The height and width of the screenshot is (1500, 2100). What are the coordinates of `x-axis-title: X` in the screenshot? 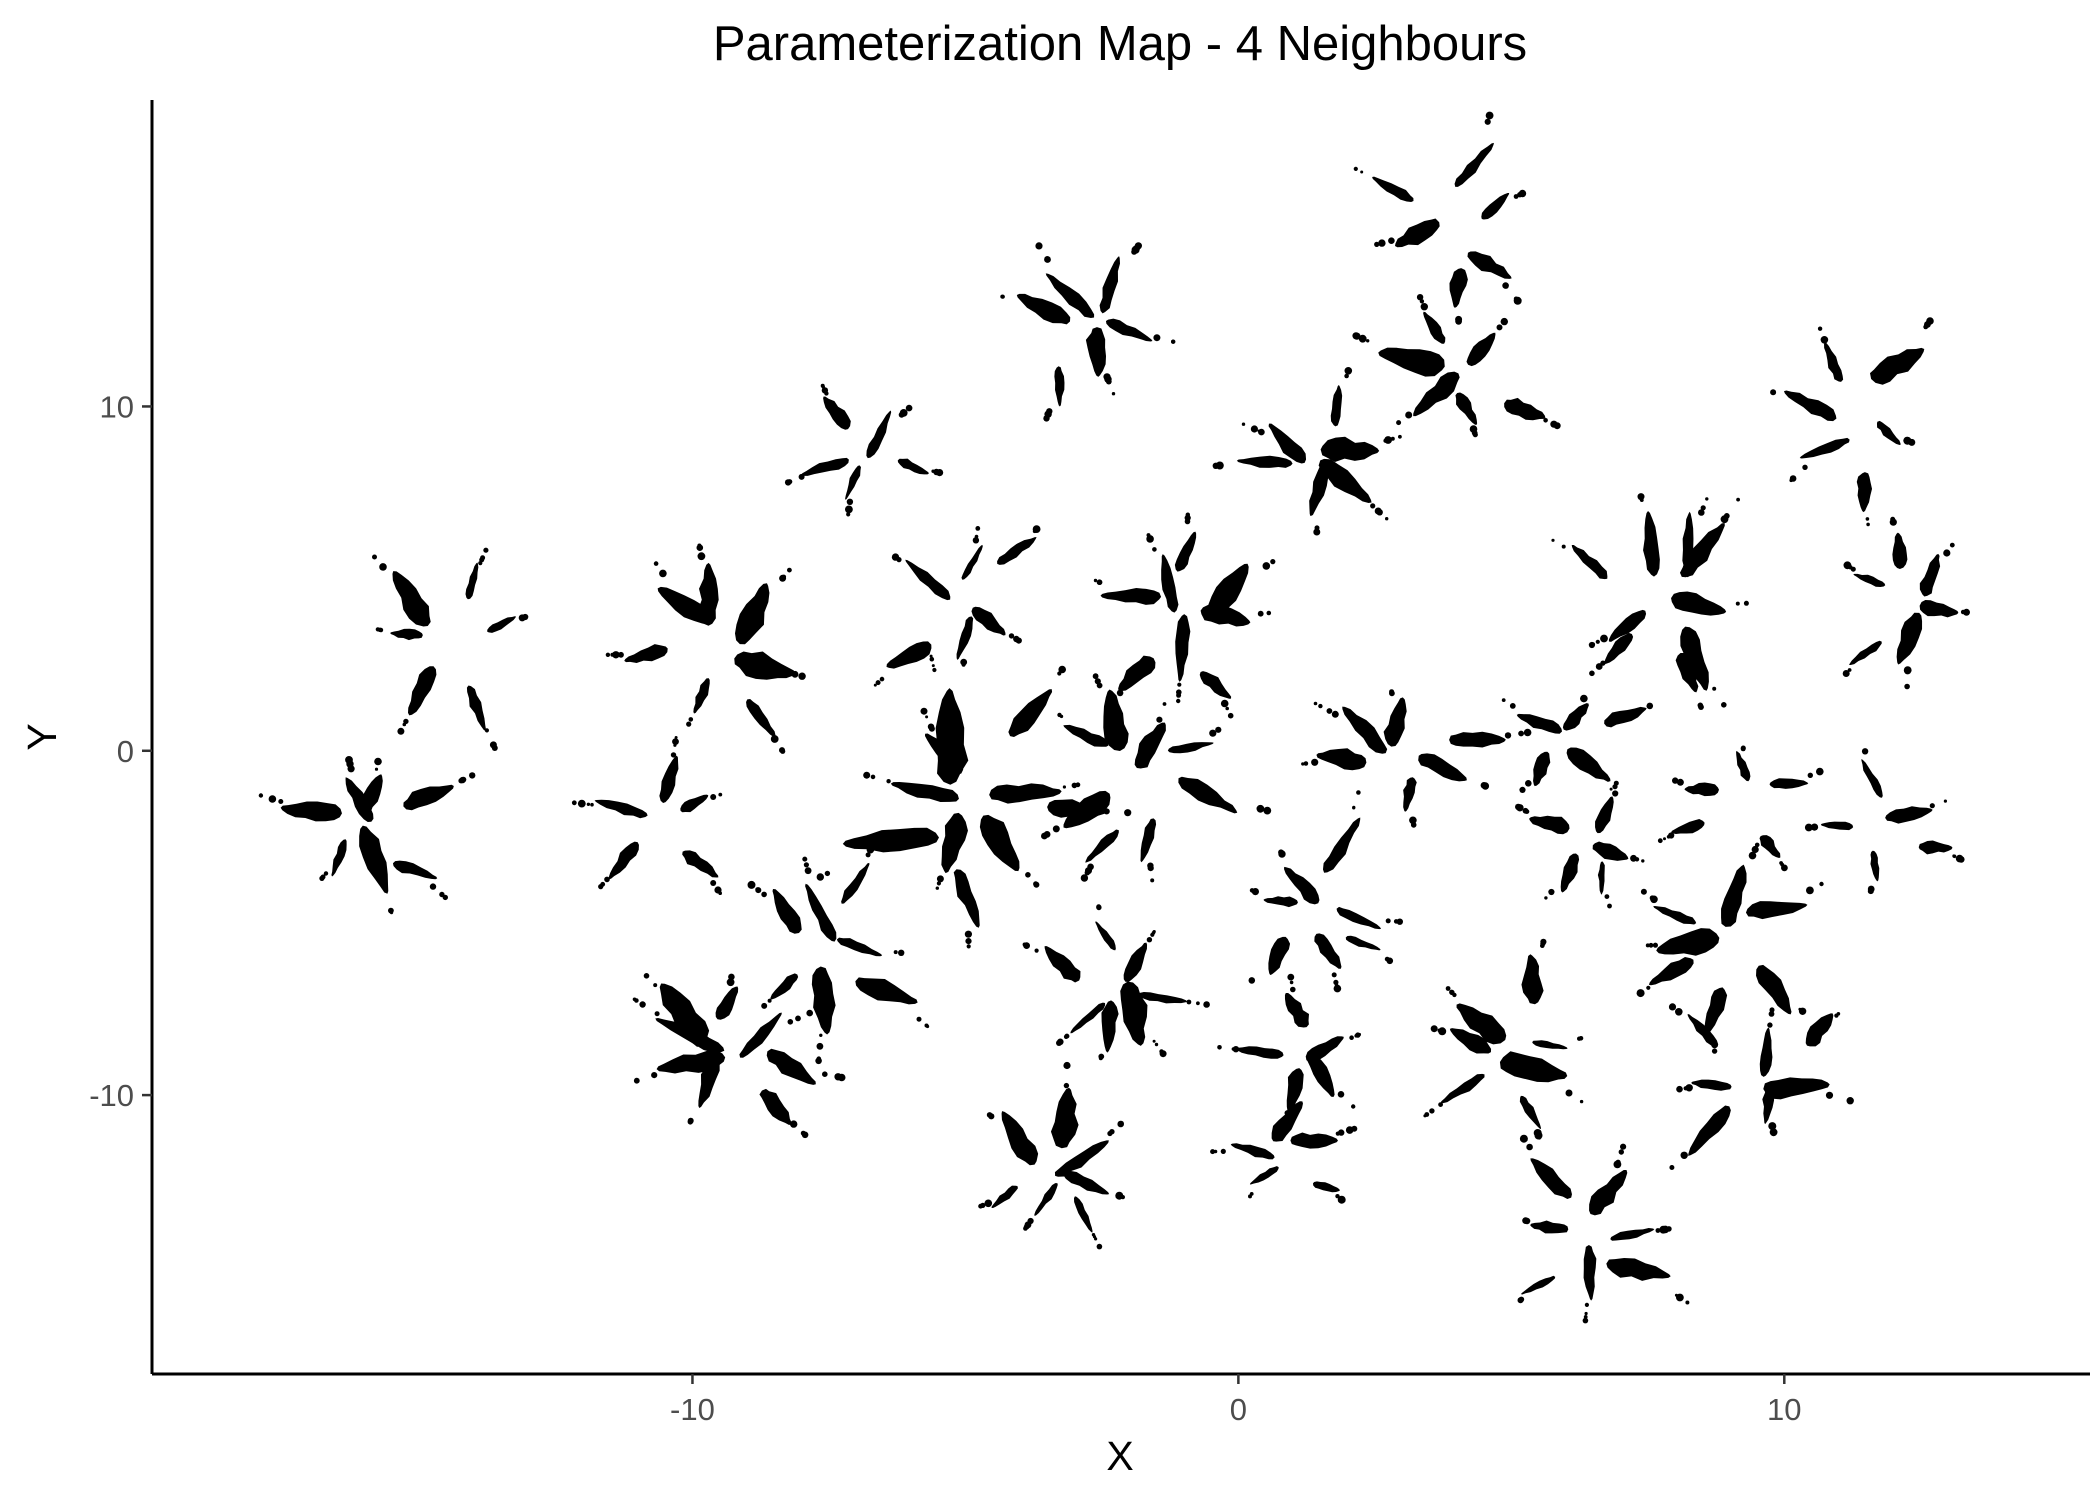 It's located at (1119, 1456).